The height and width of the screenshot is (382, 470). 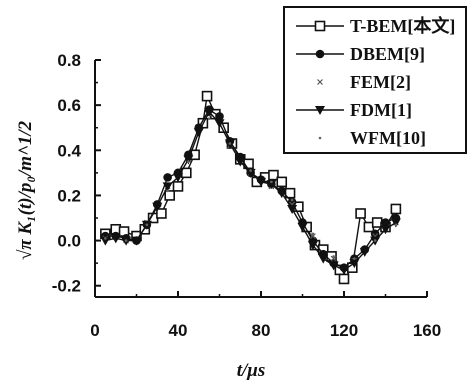 I want to click on x-tick-label: 120, so click(x=344, y=330).